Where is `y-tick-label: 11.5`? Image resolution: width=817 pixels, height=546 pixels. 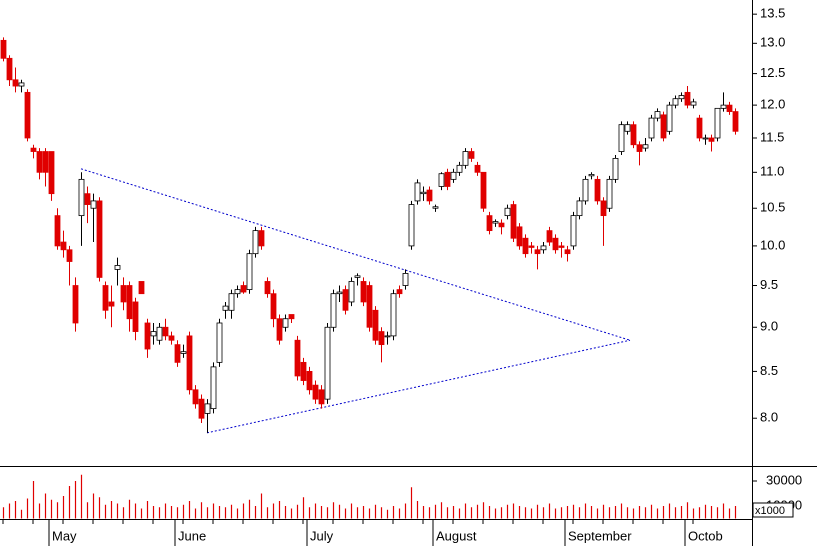 y-tick-label: 11.5 is located at coordinates (772, 136).